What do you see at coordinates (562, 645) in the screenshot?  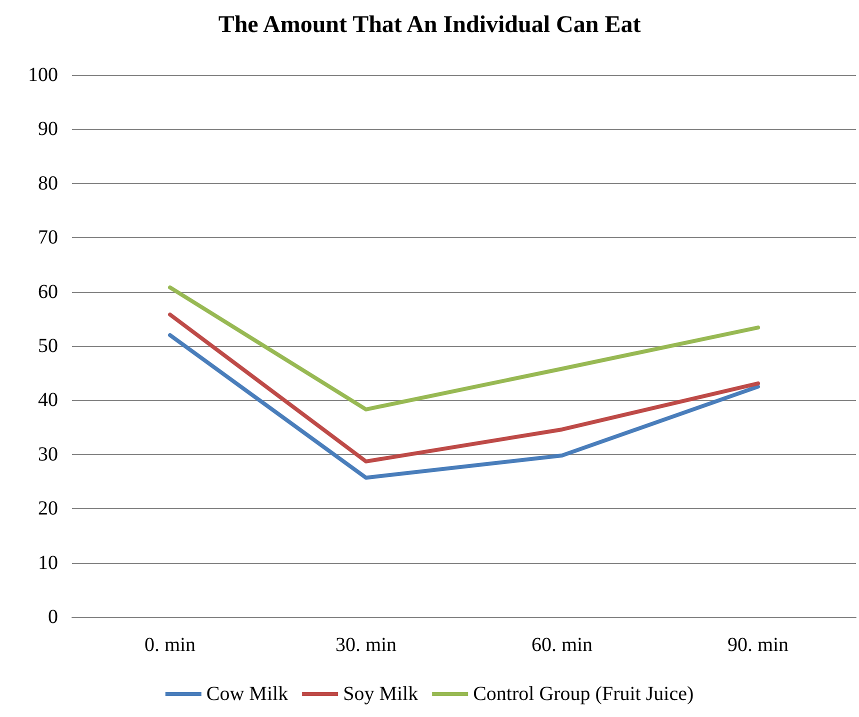 I see `x-tick-label: 60. min` at bounding box center [562, 645].